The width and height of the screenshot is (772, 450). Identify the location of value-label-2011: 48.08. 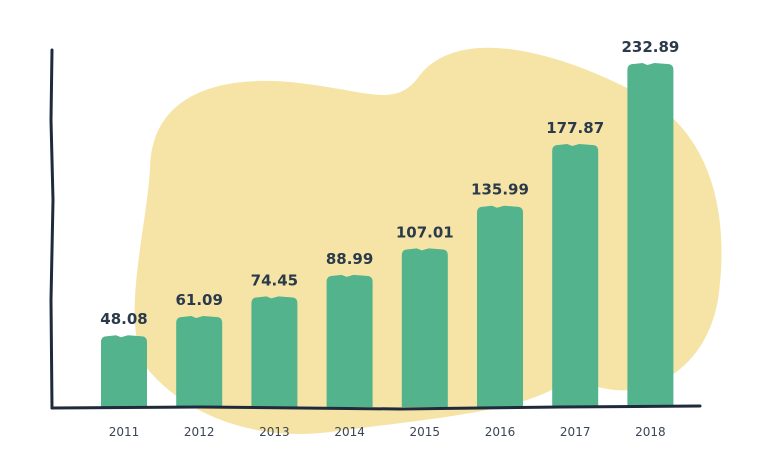
(123, 319).